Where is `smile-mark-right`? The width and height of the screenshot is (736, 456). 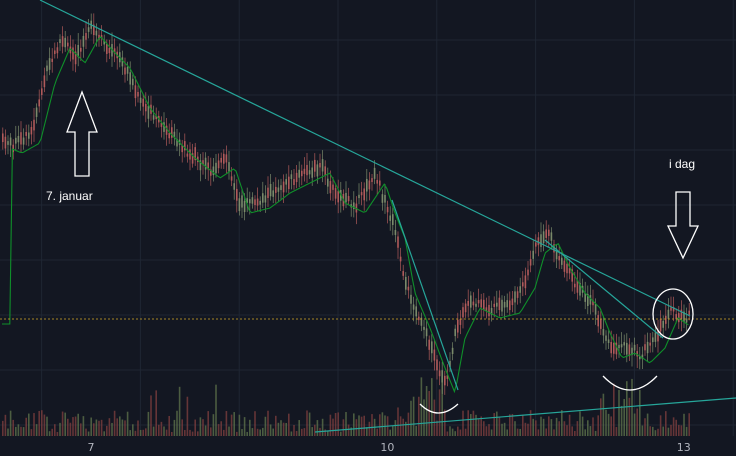
smile-mark-right is located at coordinates (630, 383).